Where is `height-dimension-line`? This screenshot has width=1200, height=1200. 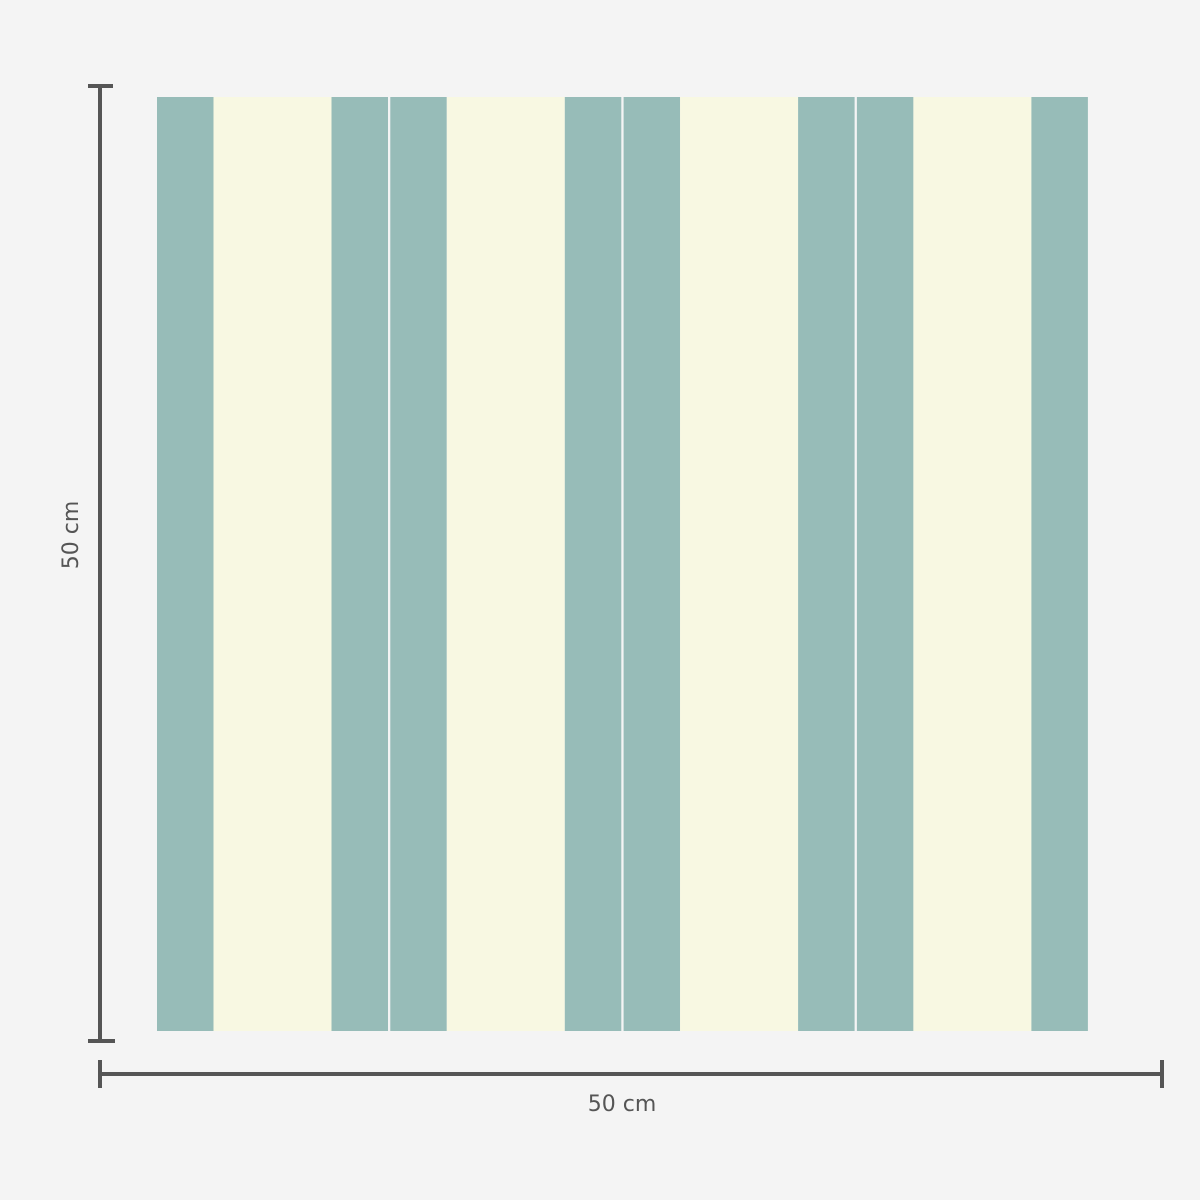 height-dimension-line is located at coordinates (101, 563).